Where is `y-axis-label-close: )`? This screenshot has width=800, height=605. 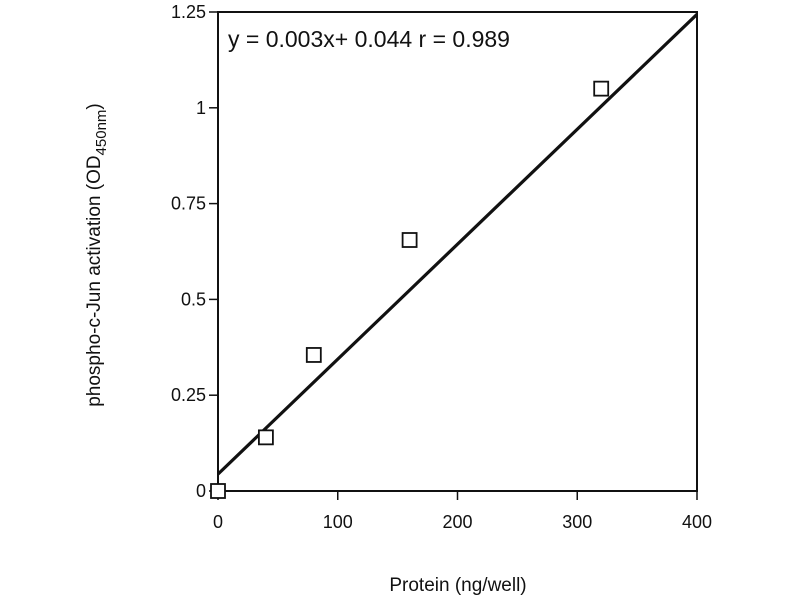
y-axis-label-close: ) is located at coordinates (94, 106).